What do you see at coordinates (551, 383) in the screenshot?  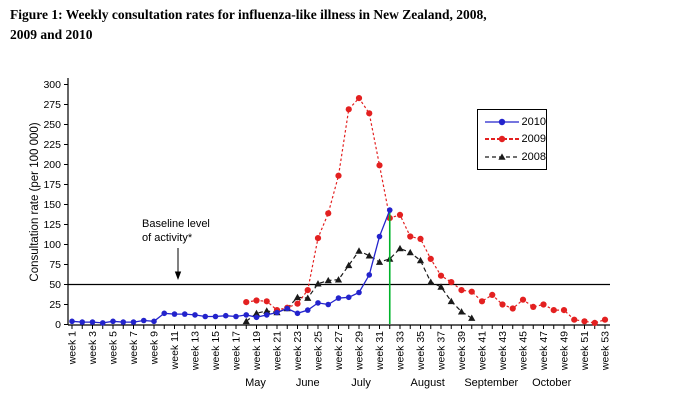 I see `month-label: October` at bounding box center [551, 383].